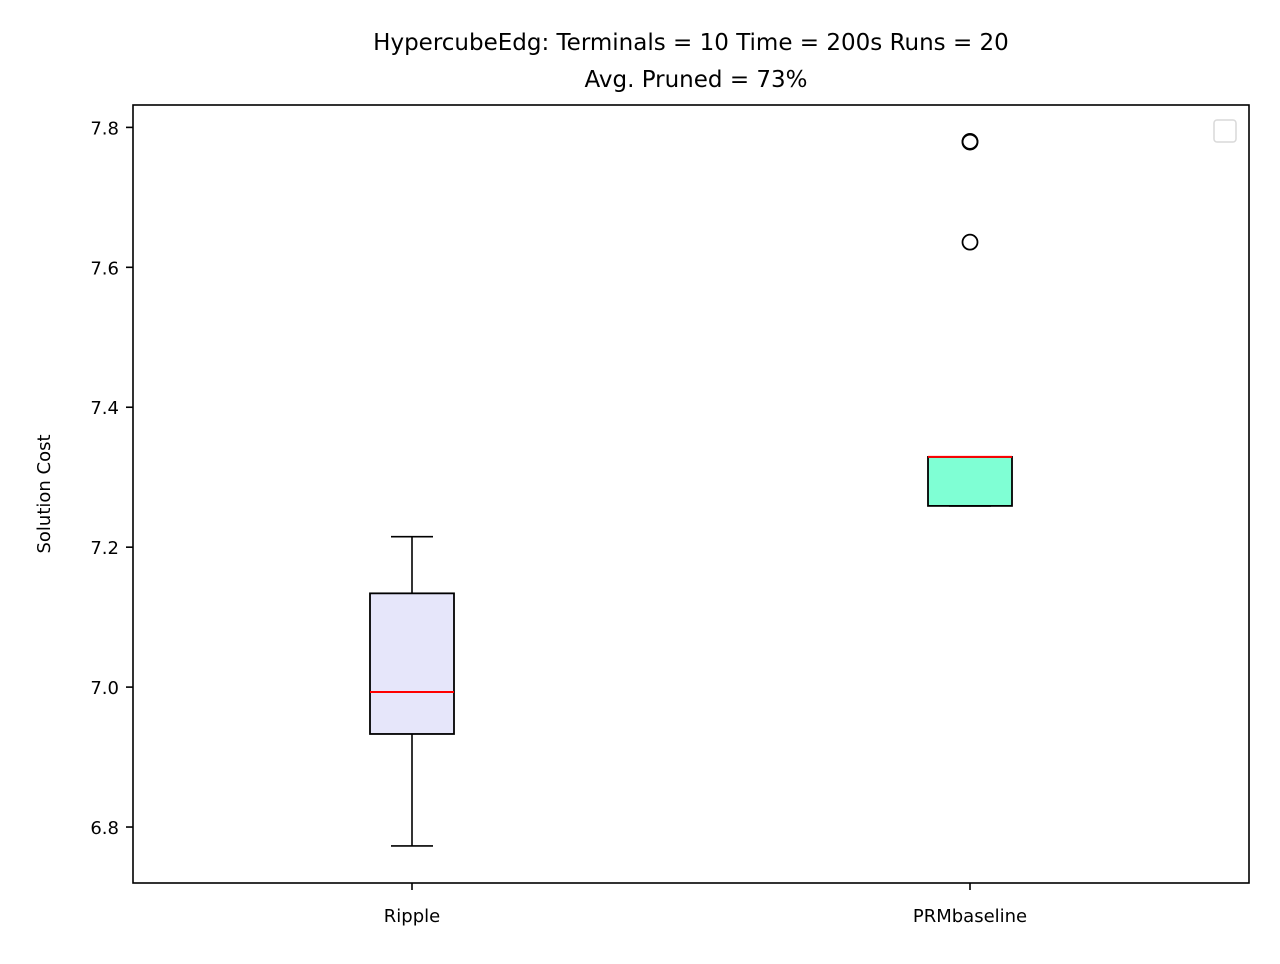 The image size is (1280, 964). Describe the element at coordinates (970, 916) in the screenshot. I see `x-tick-label: PRMbaseline` at that location.